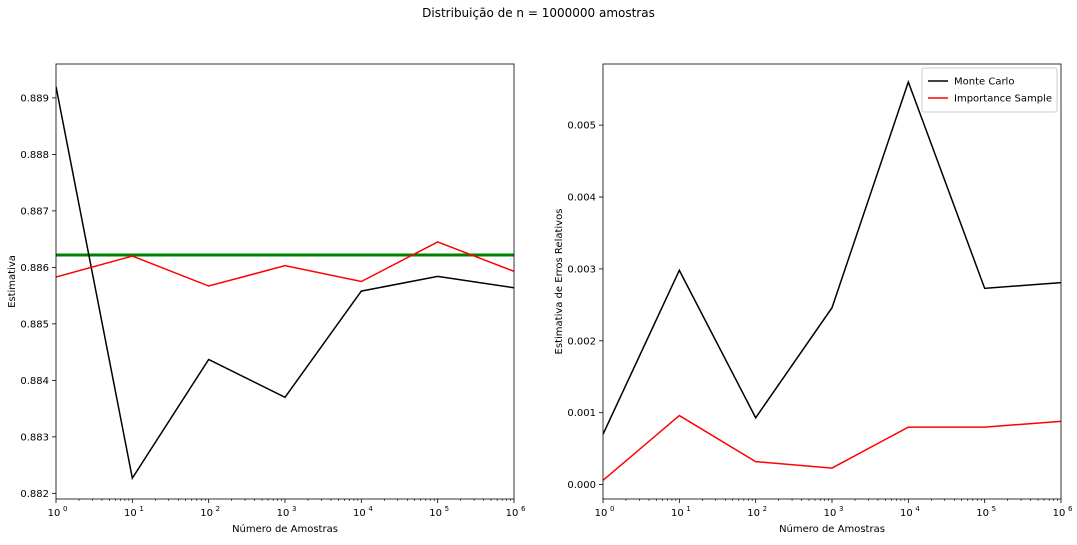 This screenshot has width=1077, height=545. I want to click on y-tick-label: 0.001, so click(581, 413).